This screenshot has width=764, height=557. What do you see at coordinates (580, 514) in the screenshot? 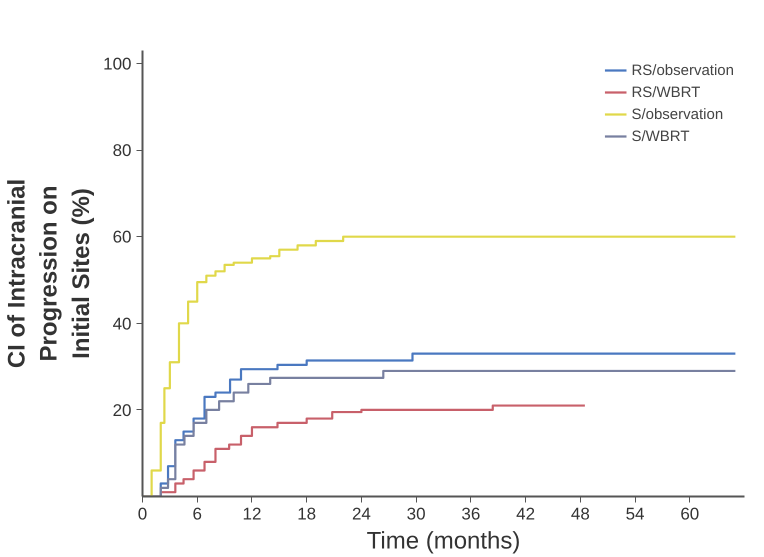
I see `x-tick-label: 48` at bounding box center [580, 514].